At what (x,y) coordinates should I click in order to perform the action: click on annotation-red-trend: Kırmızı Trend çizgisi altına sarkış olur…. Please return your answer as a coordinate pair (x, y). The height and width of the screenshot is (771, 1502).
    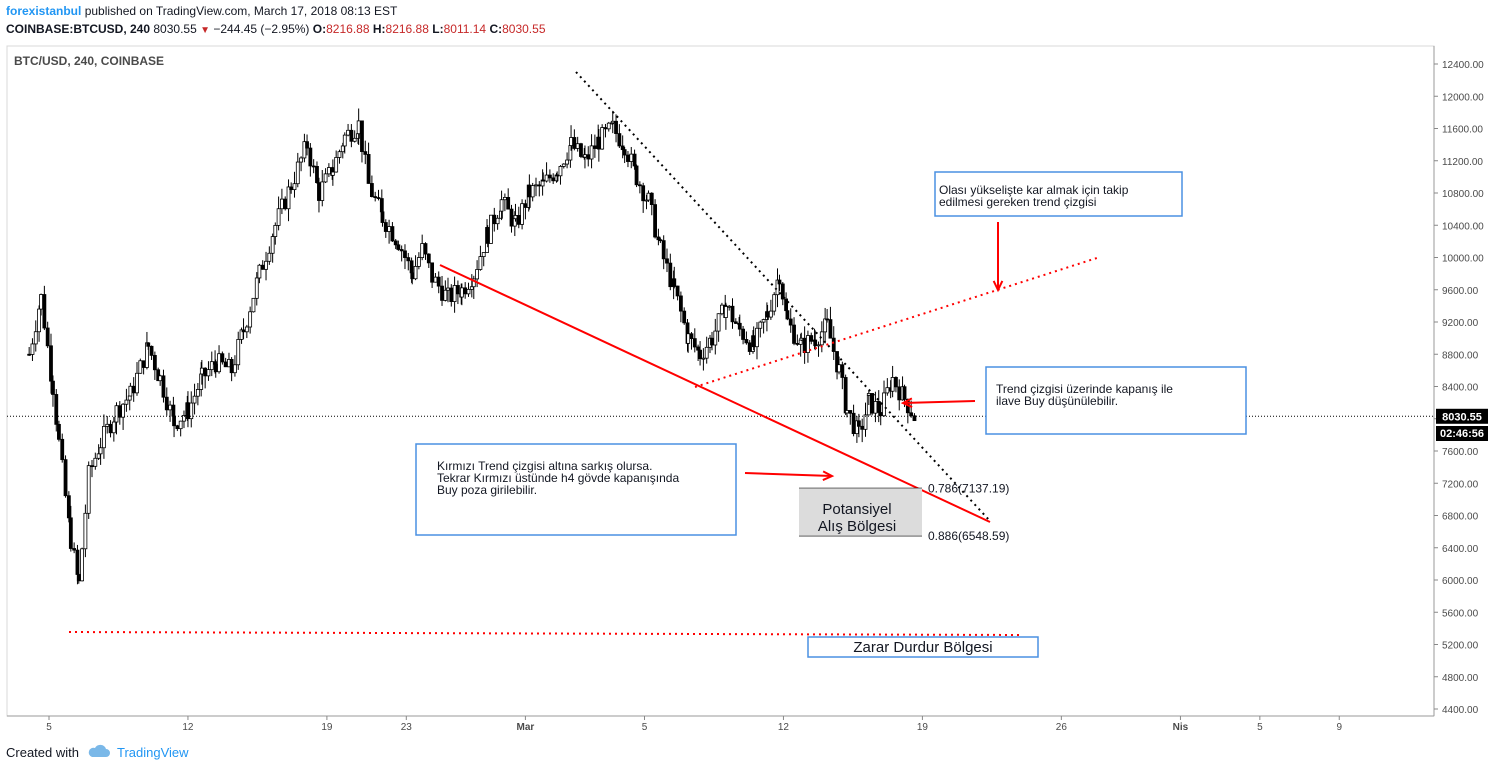
    Looking at the image, I should click on (576, 489).